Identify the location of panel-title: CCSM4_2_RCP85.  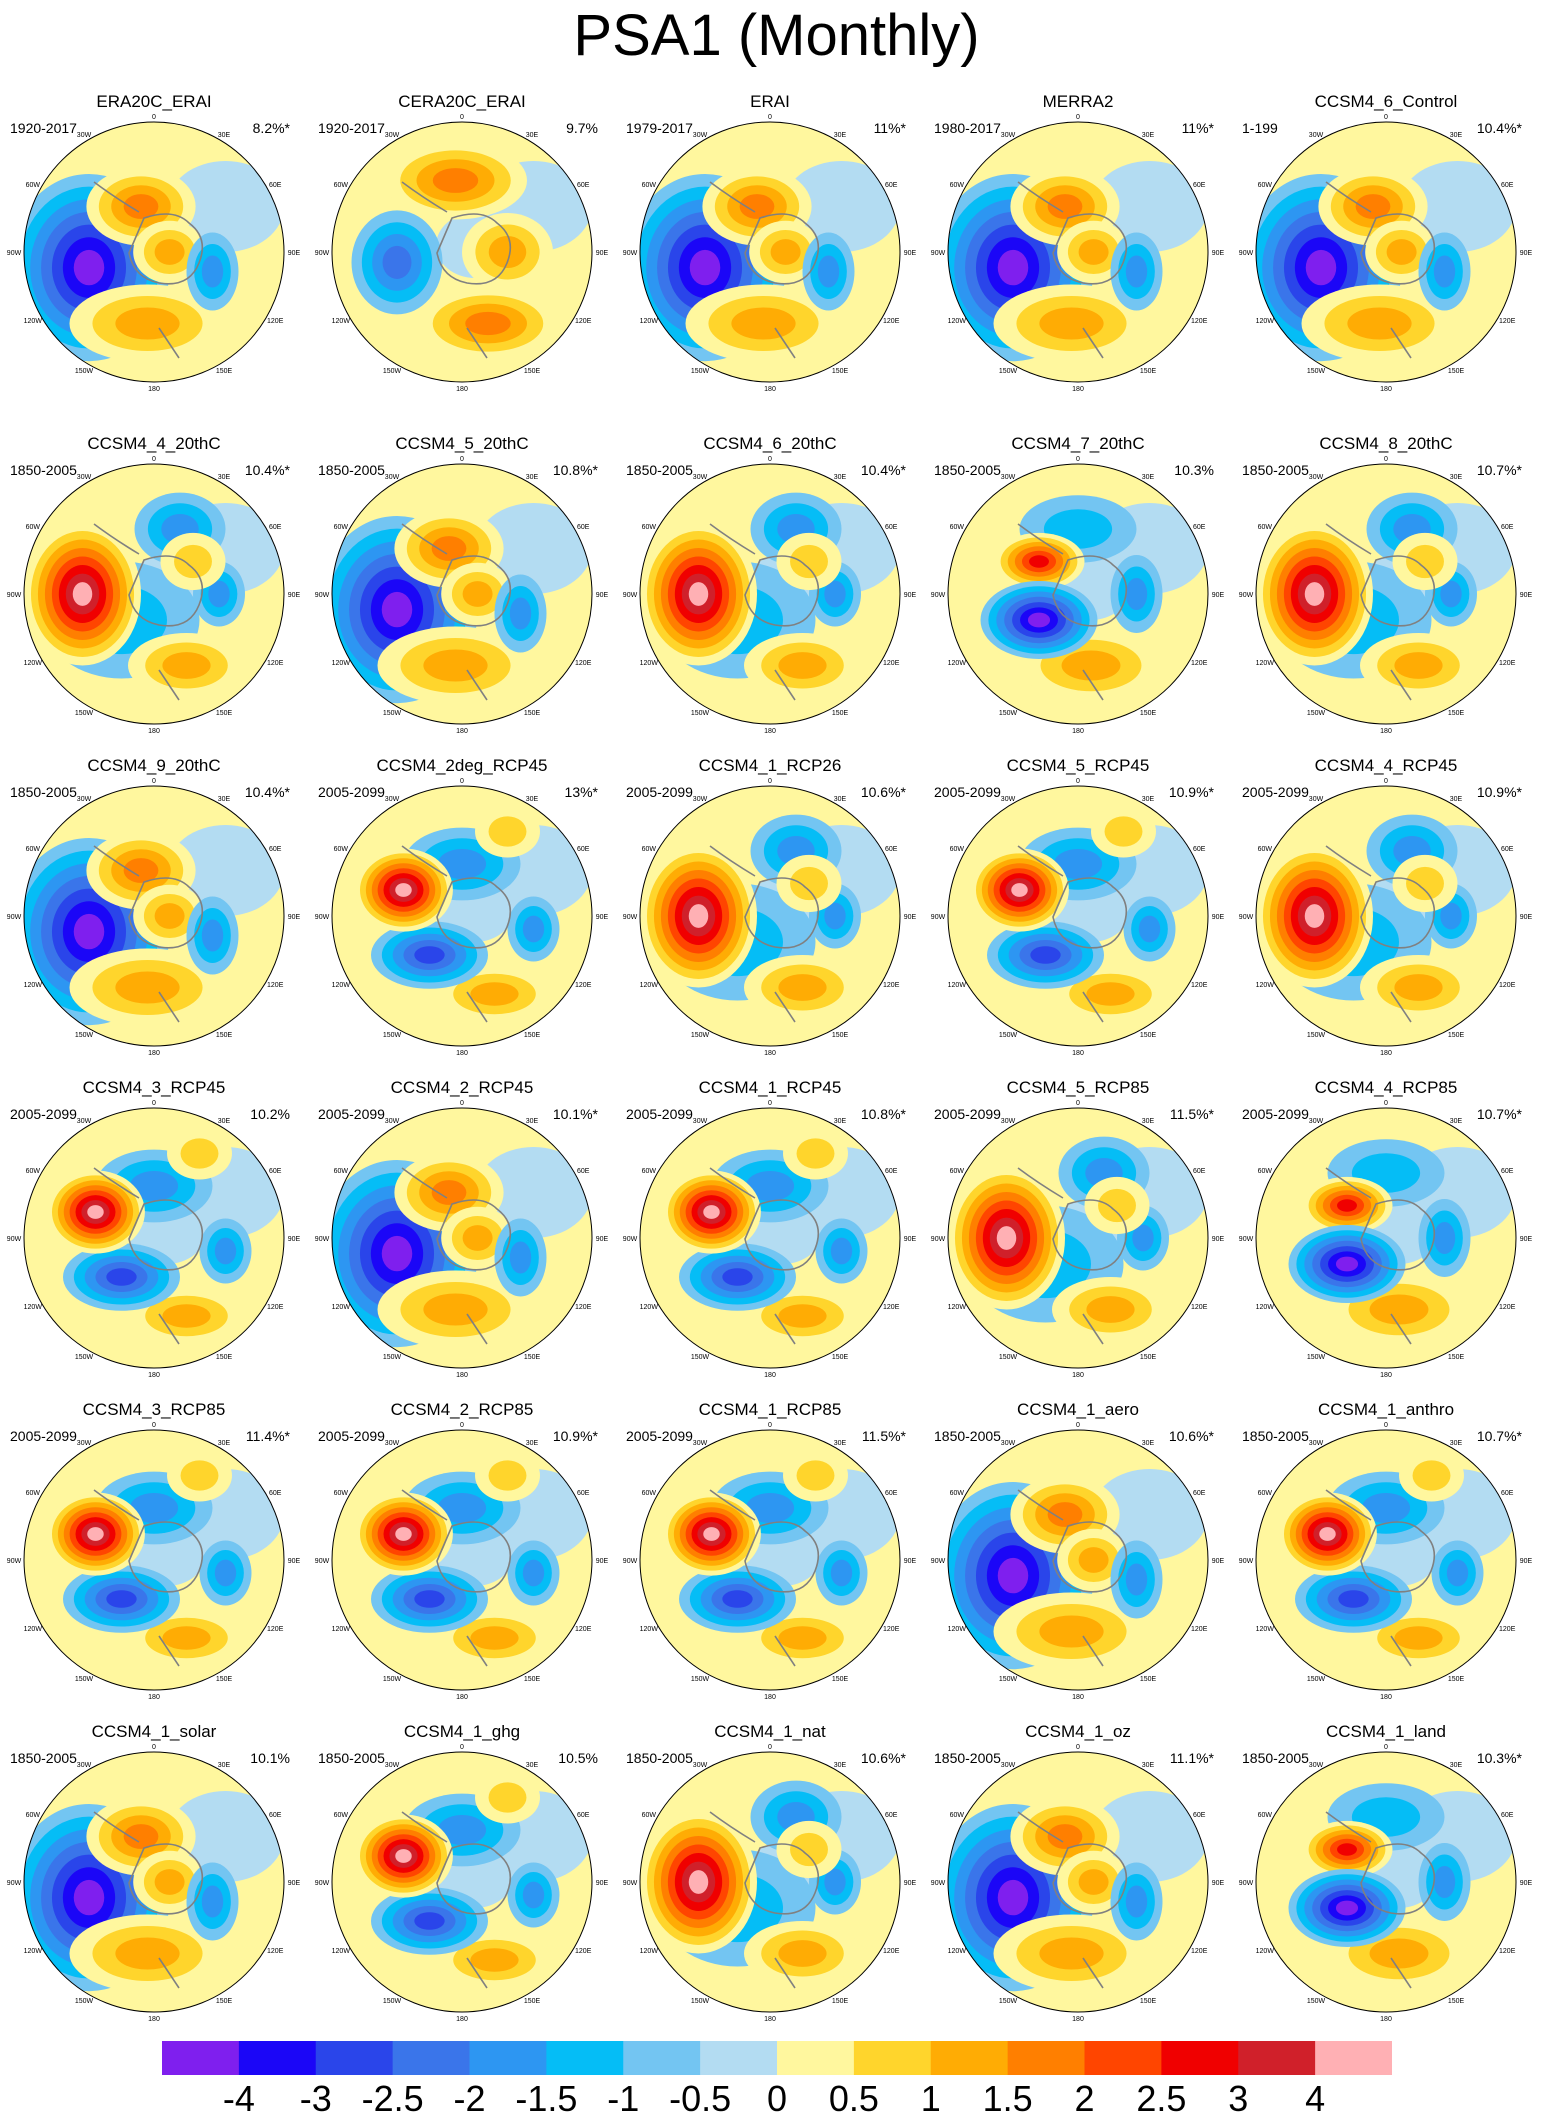
(462, 1409).